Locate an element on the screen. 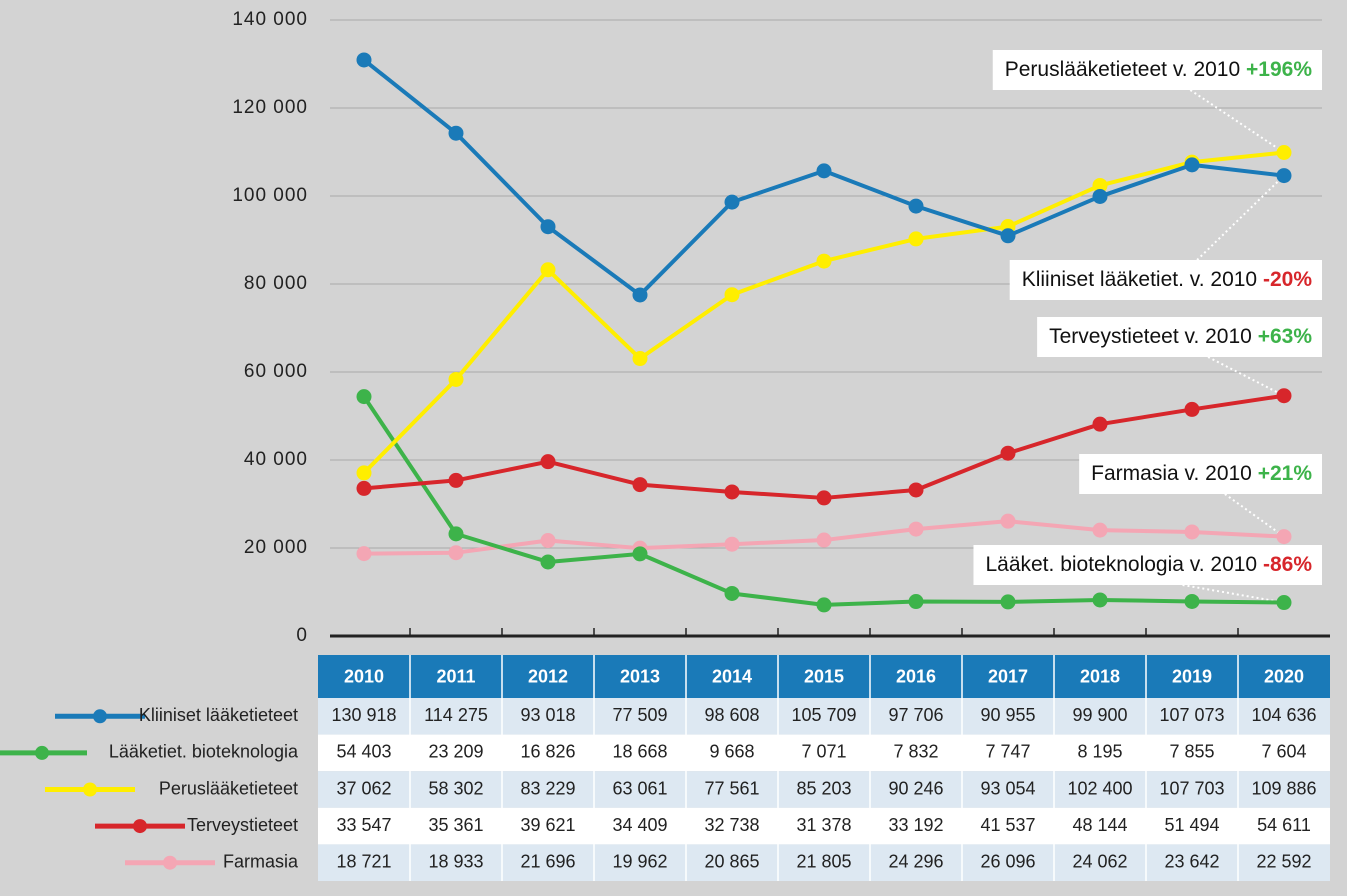  y-tick-label: 120 000 is located at coordinates (270, 107).